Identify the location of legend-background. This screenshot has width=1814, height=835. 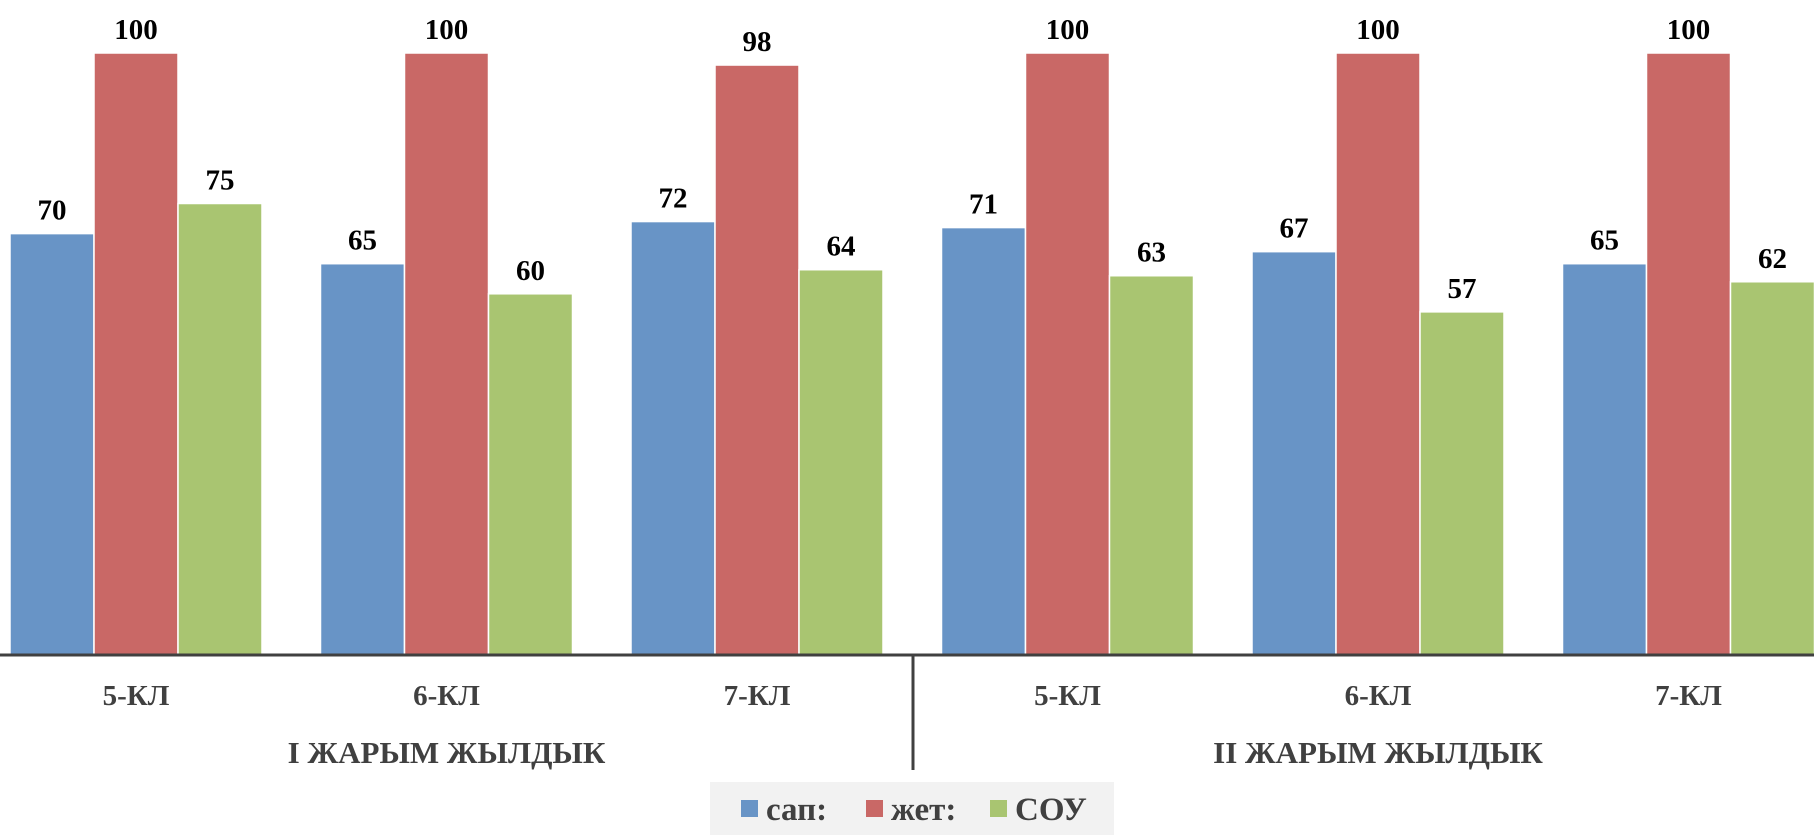
(912, 808).